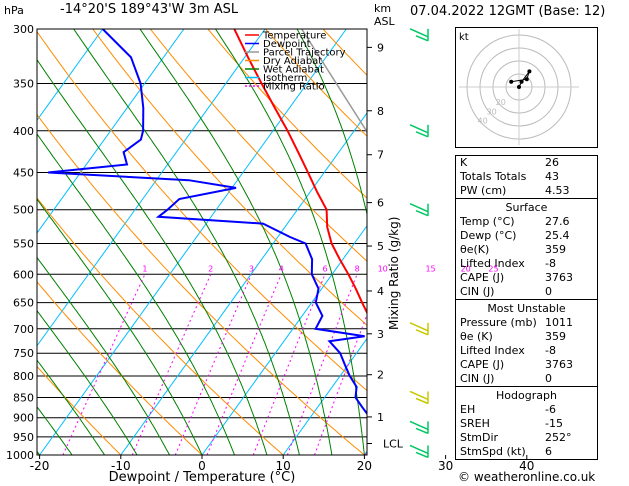 This screenshot has width=629, height=486. What do you see at coordinates (526, 87) in the screenshot?
I see `hodograph-box` at bounding box center [526, 87].